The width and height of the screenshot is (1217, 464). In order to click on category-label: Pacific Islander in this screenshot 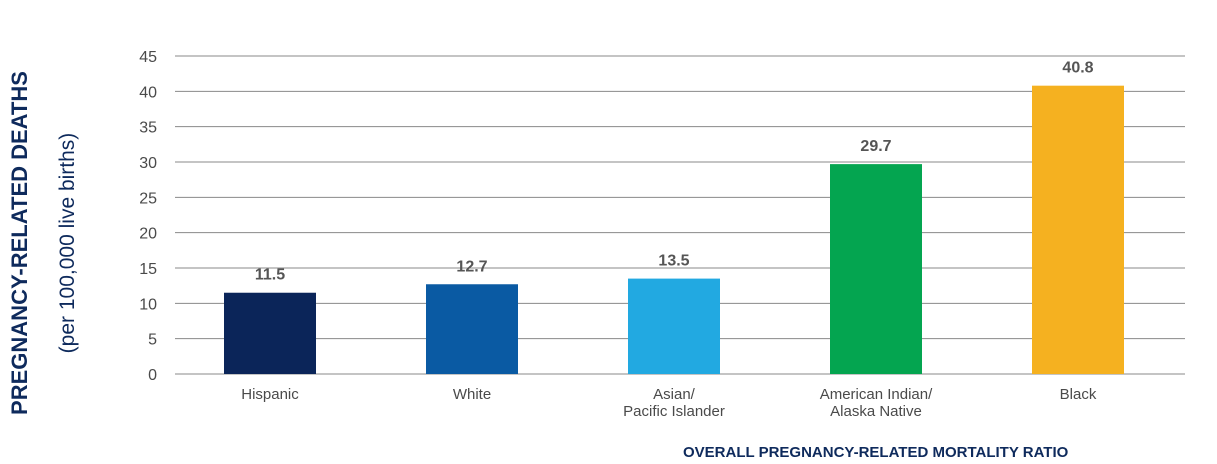, I will do `click(674, 411)`.